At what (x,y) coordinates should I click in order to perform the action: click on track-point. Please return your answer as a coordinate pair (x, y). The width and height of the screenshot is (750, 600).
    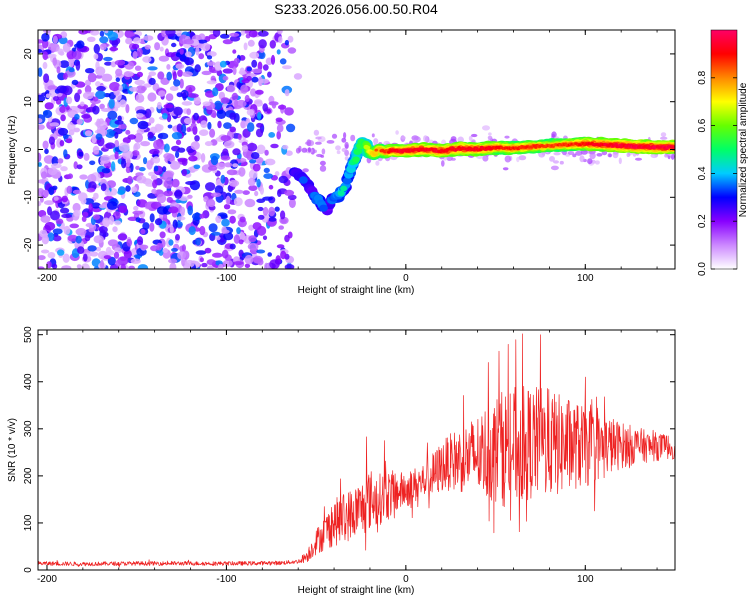
    Looking at the image, I should click on (367, 147).